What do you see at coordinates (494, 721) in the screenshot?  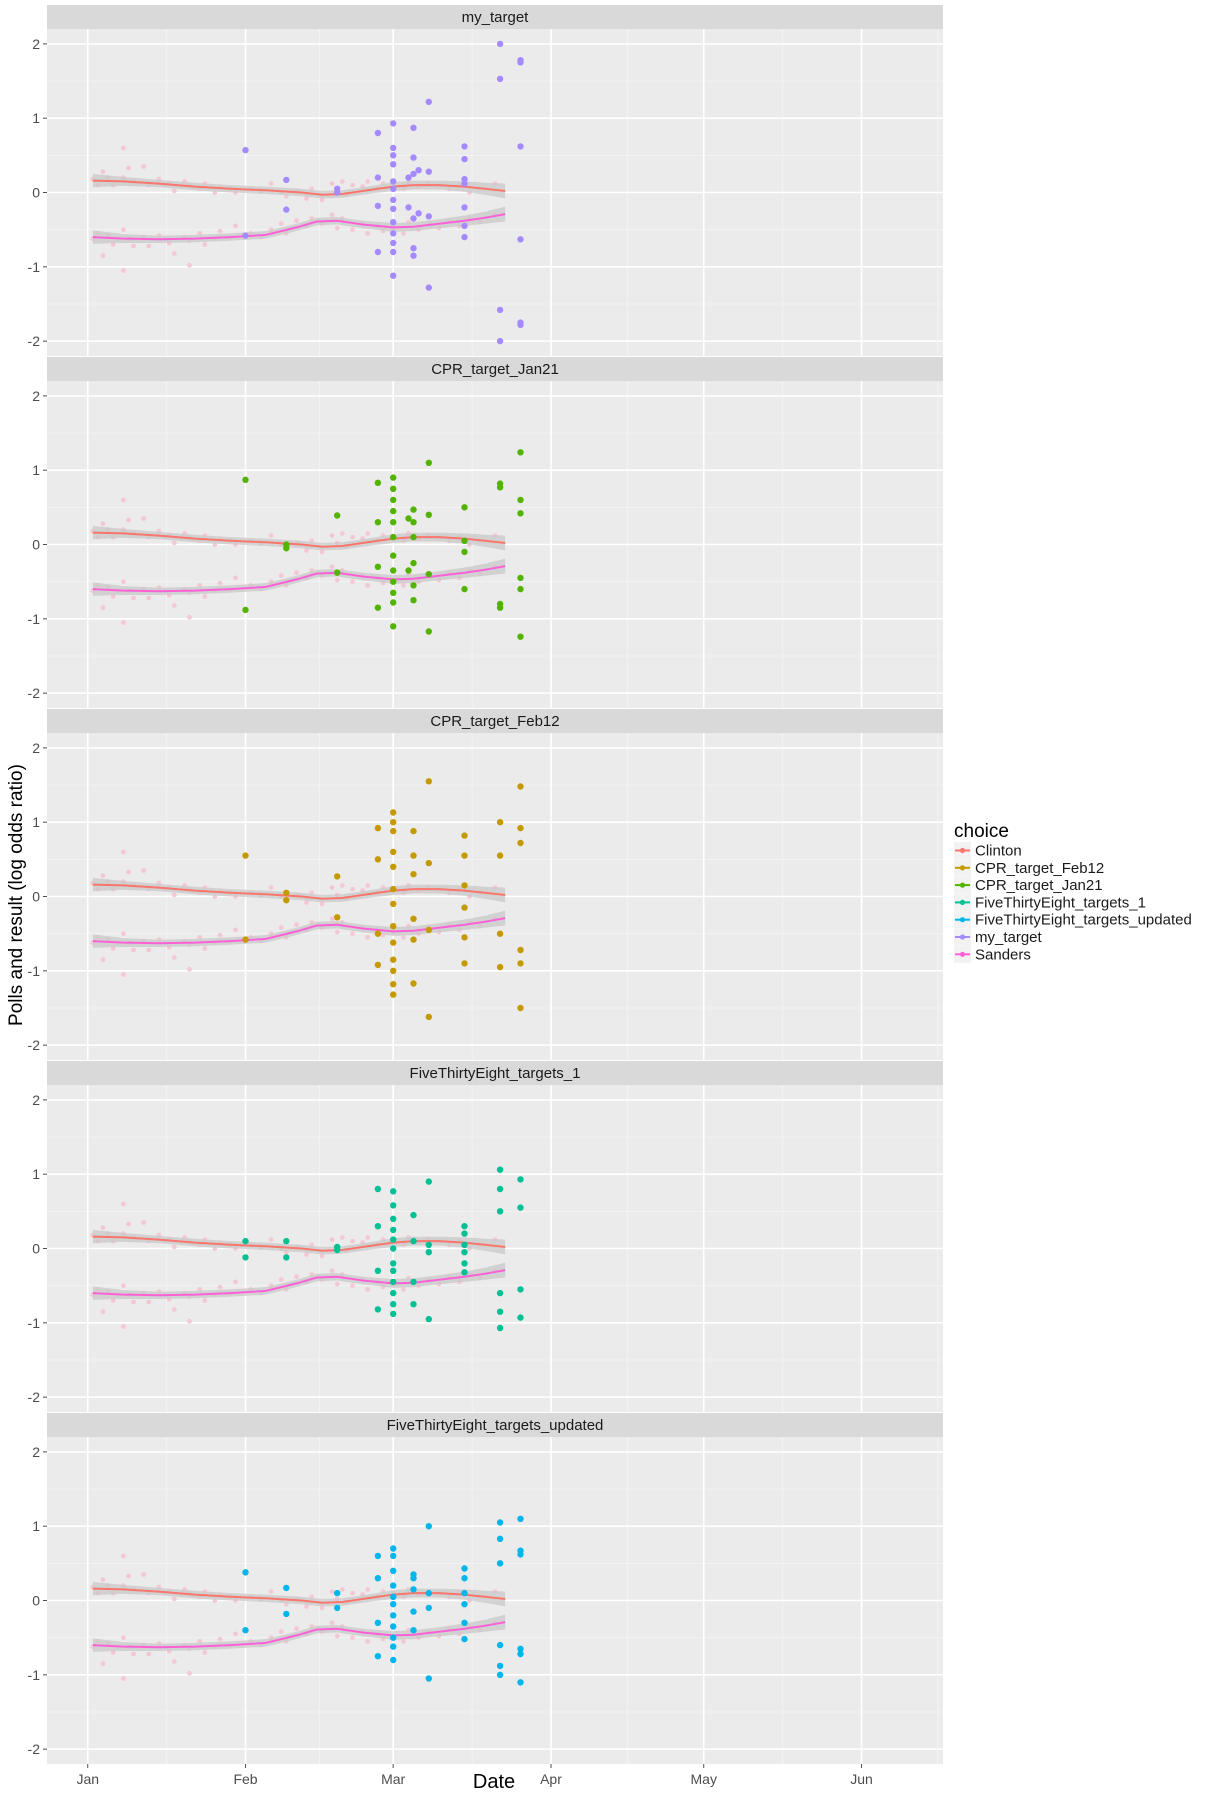 I see `facet-strip-label: CPR_target_Feb12` at bounding box center [494, 721].